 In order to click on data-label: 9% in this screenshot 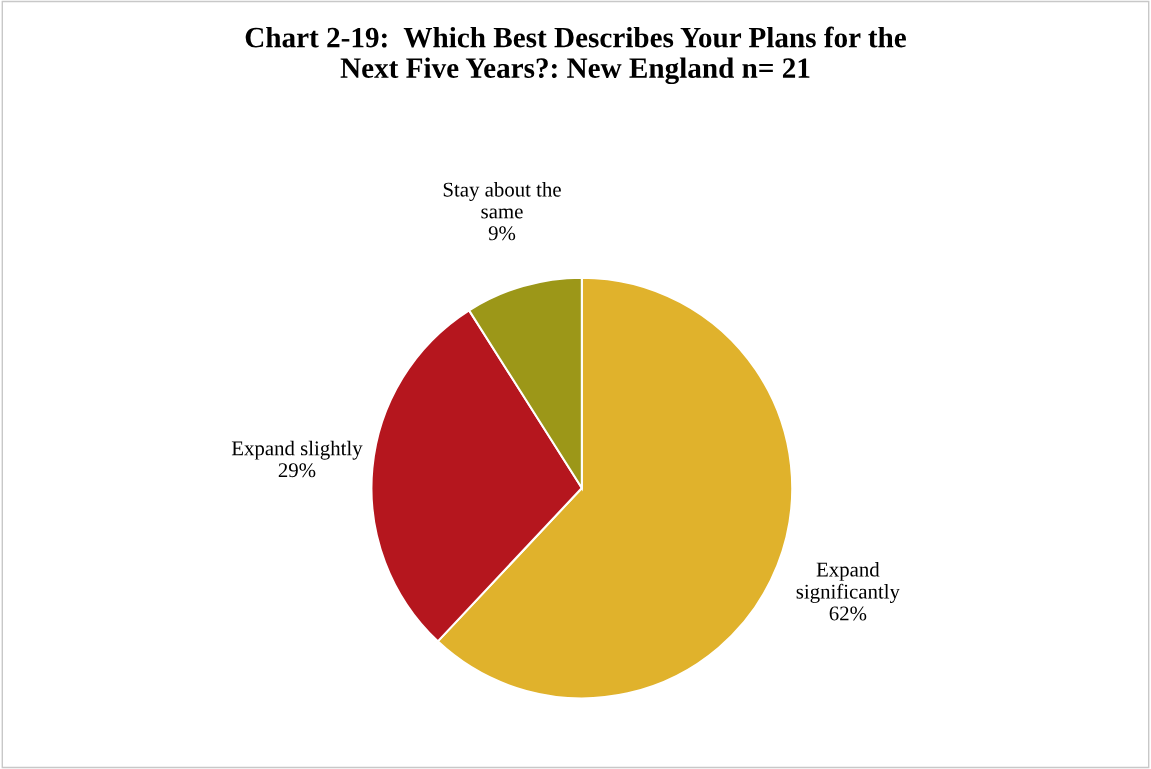, I will do `click(502, 233)`.